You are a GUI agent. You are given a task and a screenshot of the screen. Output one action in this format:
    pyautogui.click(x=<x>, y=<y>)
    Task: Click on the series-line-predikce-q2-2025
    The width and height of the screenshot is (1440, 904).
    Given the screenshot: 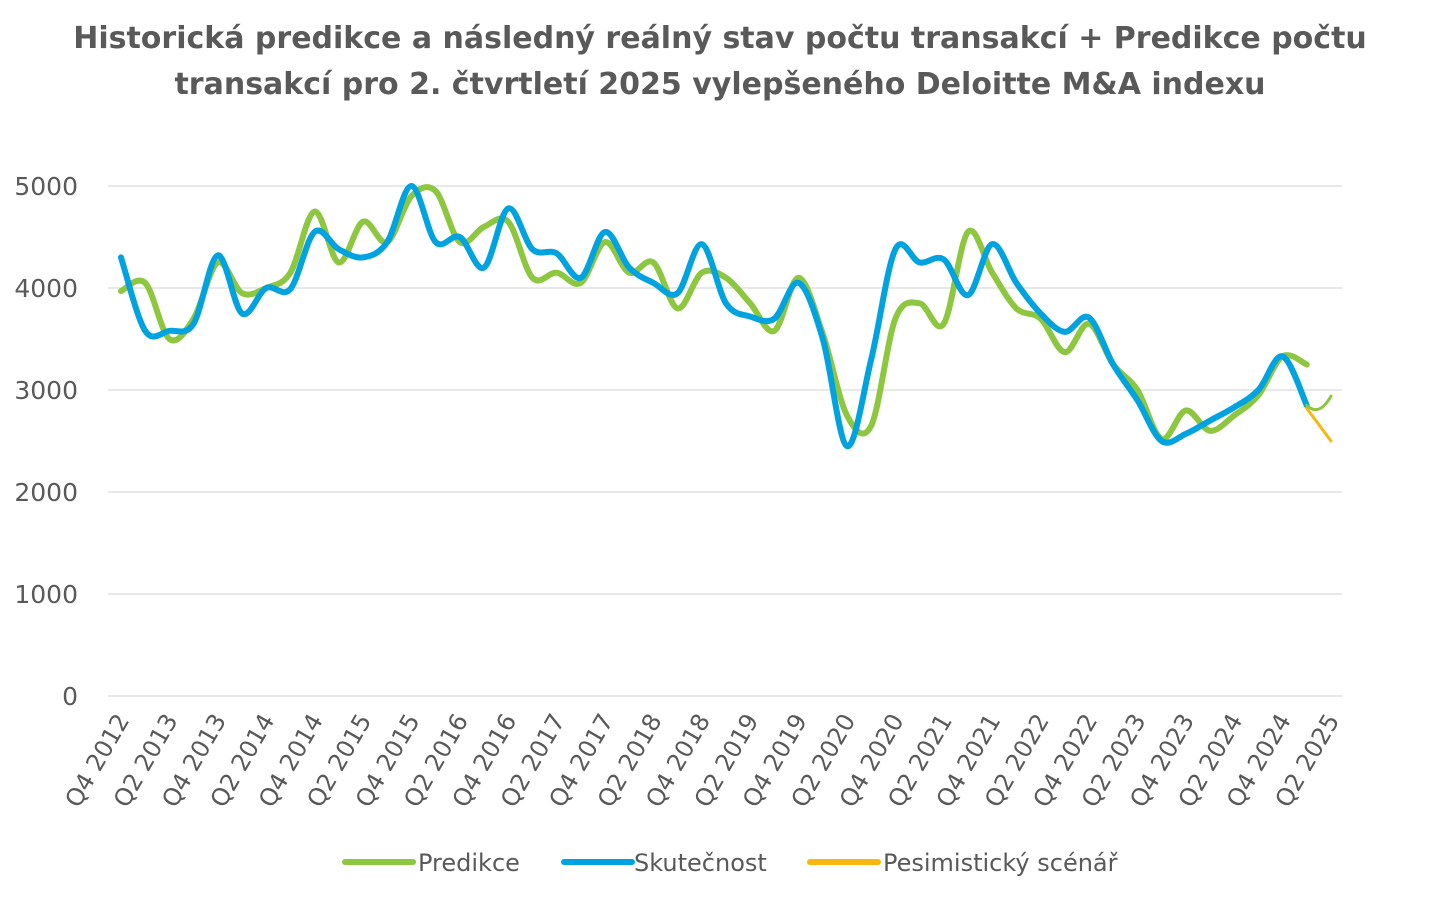 What is the action you would take?
    pyautogui.click(x=1319, y=403)
    